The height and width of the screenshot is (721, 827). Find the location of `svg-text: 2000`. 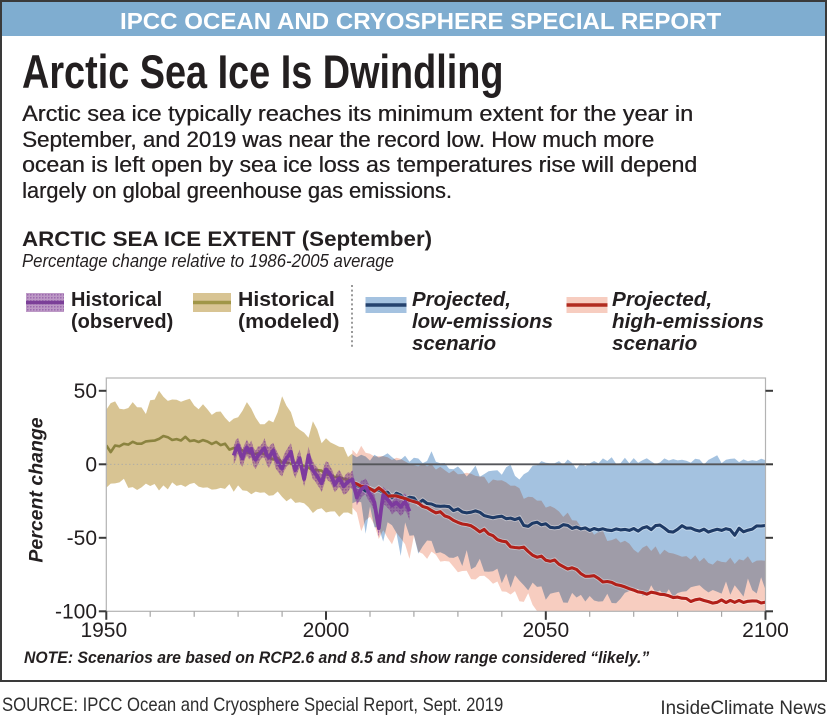

svg-text: 2000 is located at coordinates (326, 630).